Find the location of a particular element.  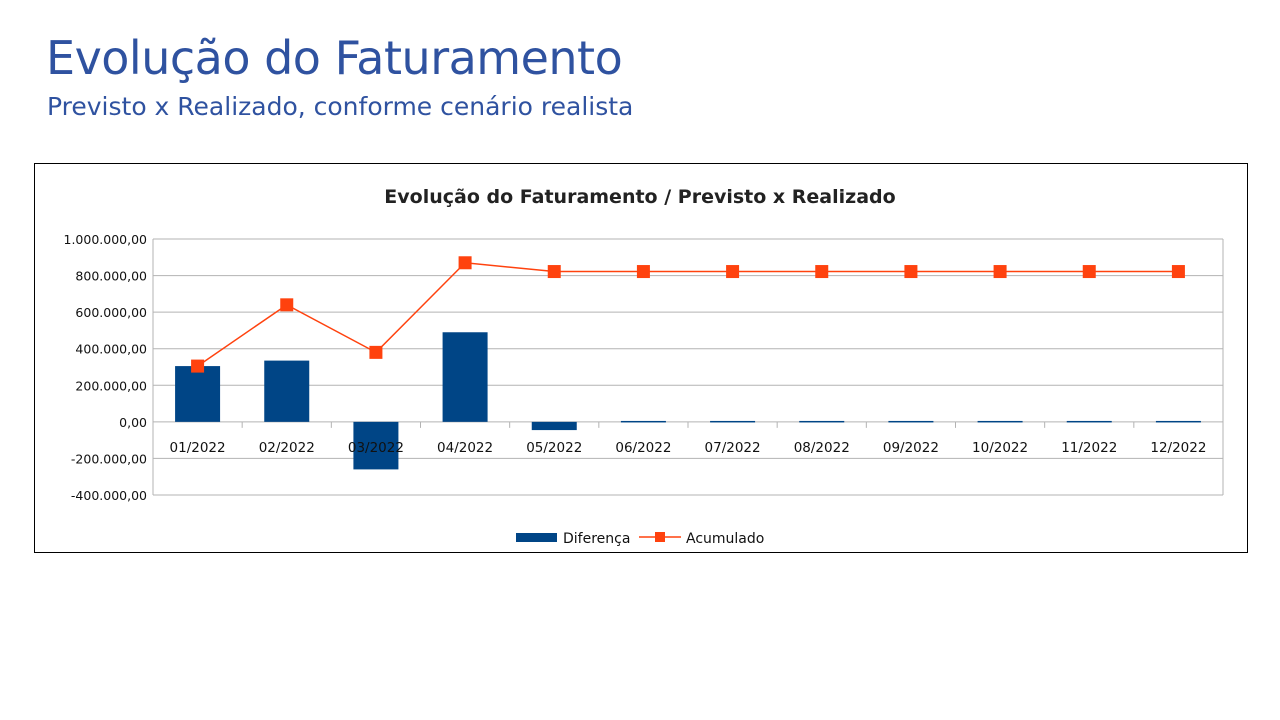

legend-swatch-acumulado-marker is located at coordinates (660, 537).